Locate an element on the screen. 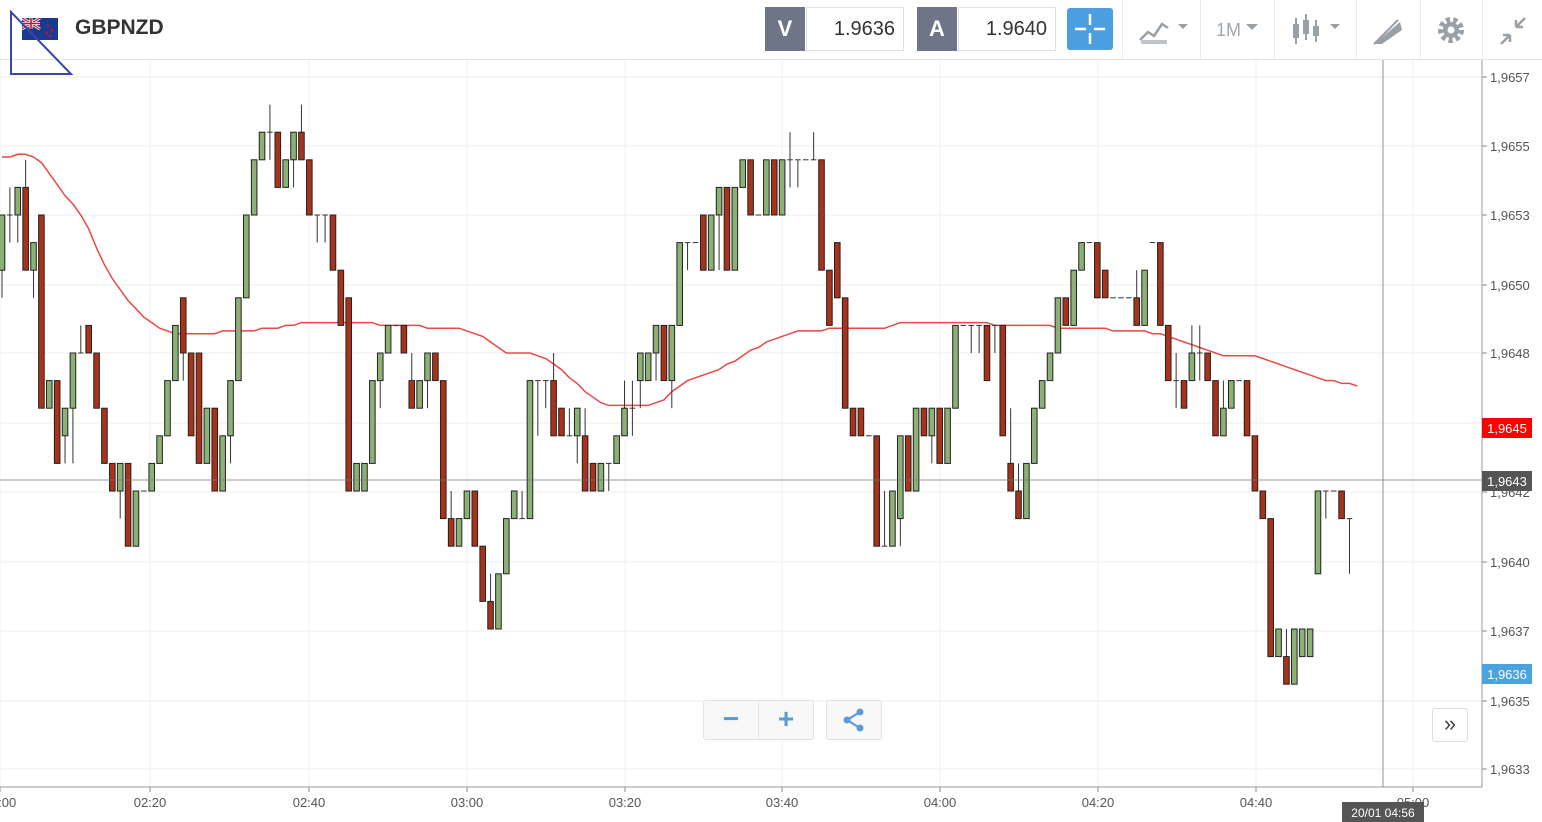 This screenshot has height=822, width=1542. gear-icon is located at coordinates (1451, 30).